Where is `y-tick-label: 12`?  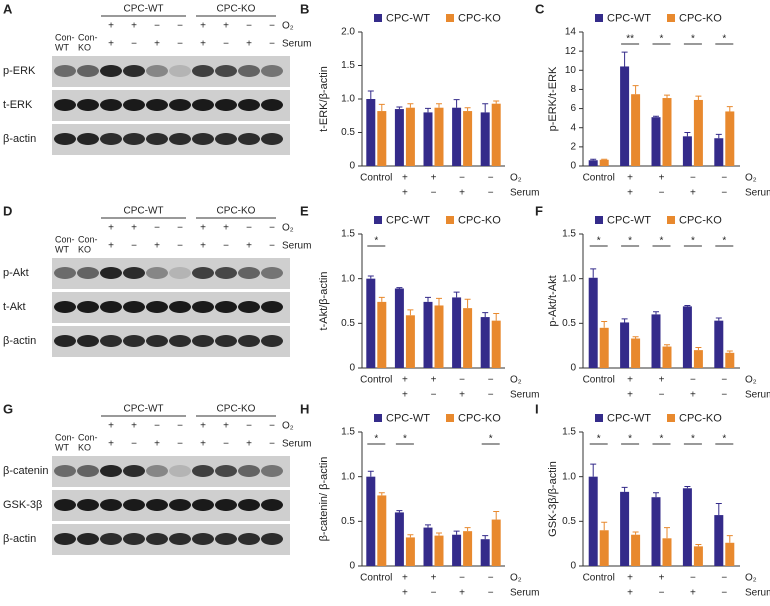
y-tick-label: 12 is located at coordinates (571, 51).